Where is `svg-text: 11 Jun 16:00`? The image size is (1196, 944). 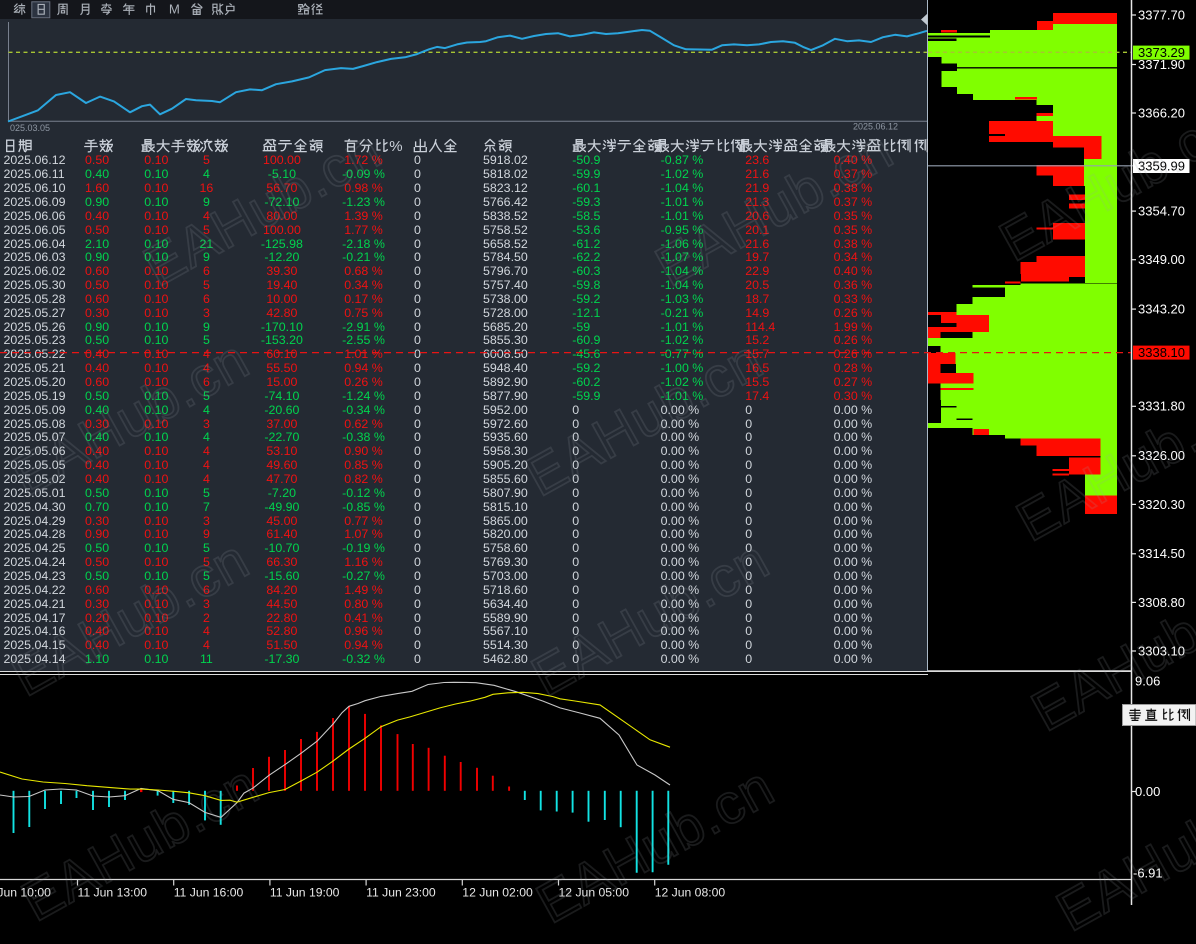 svg-text: 11 Jun 16:00 is located at coordinates (209, 893).